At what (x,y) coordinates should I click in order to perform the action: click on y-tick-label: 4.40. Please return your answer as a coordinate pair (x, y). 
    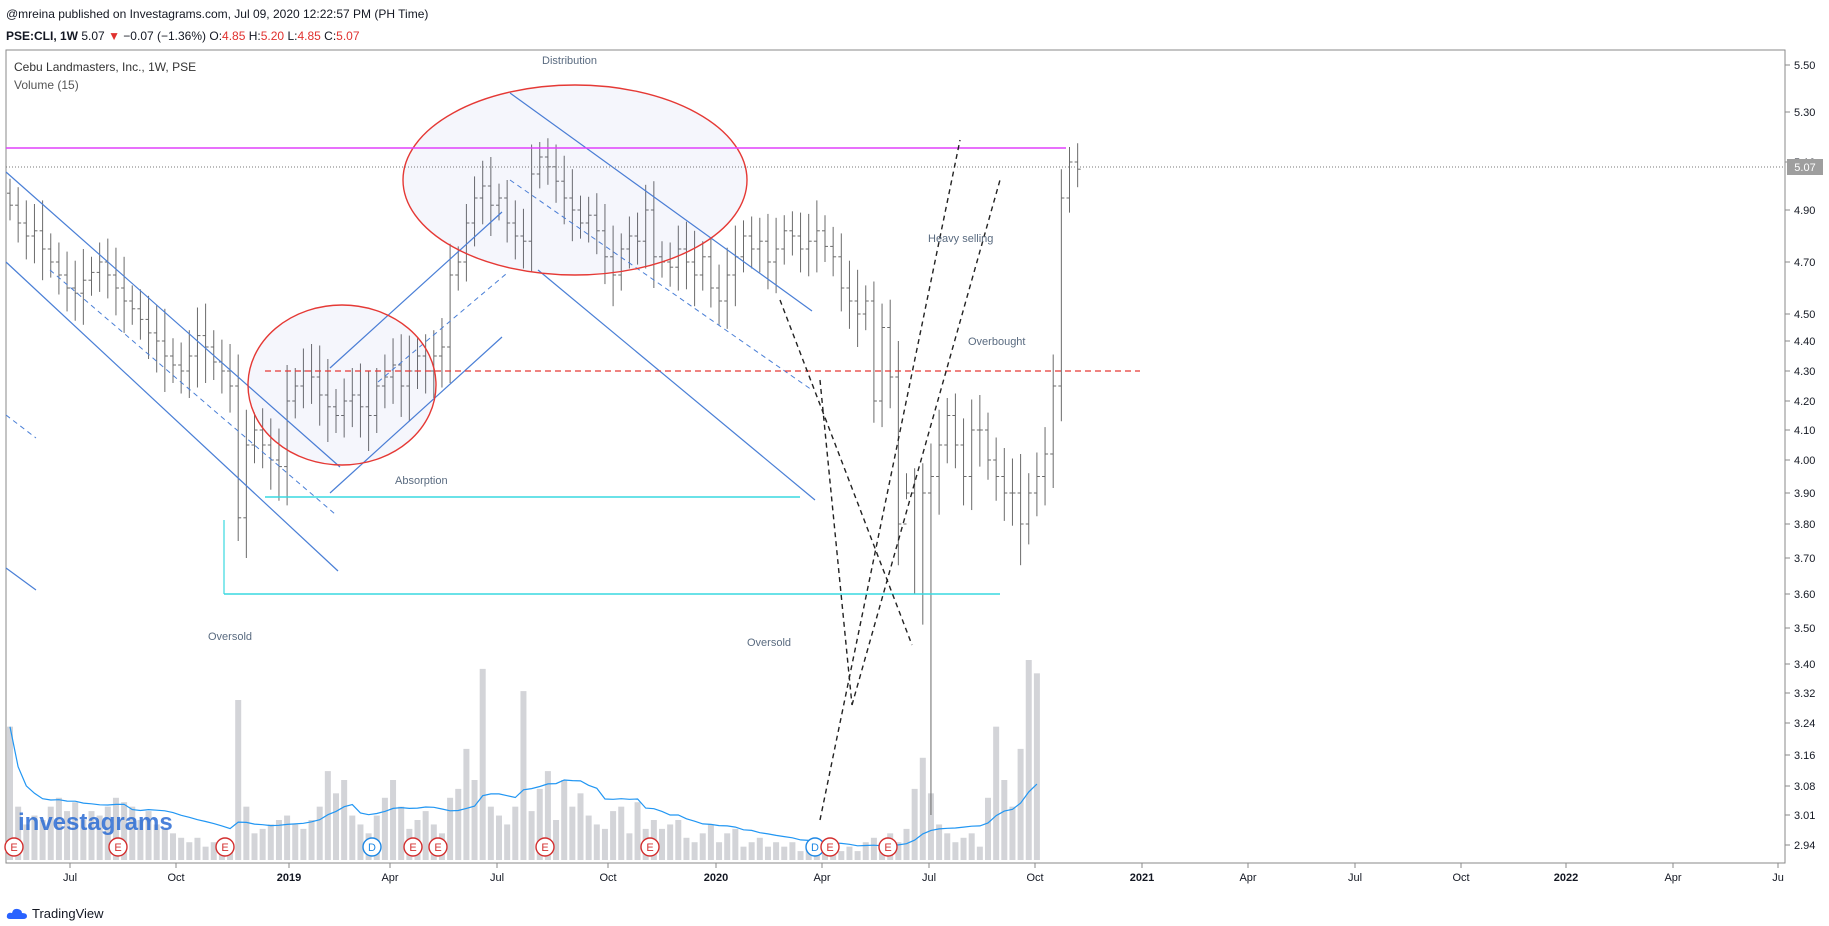
    Looking at the image, I should click on (1804, 342).